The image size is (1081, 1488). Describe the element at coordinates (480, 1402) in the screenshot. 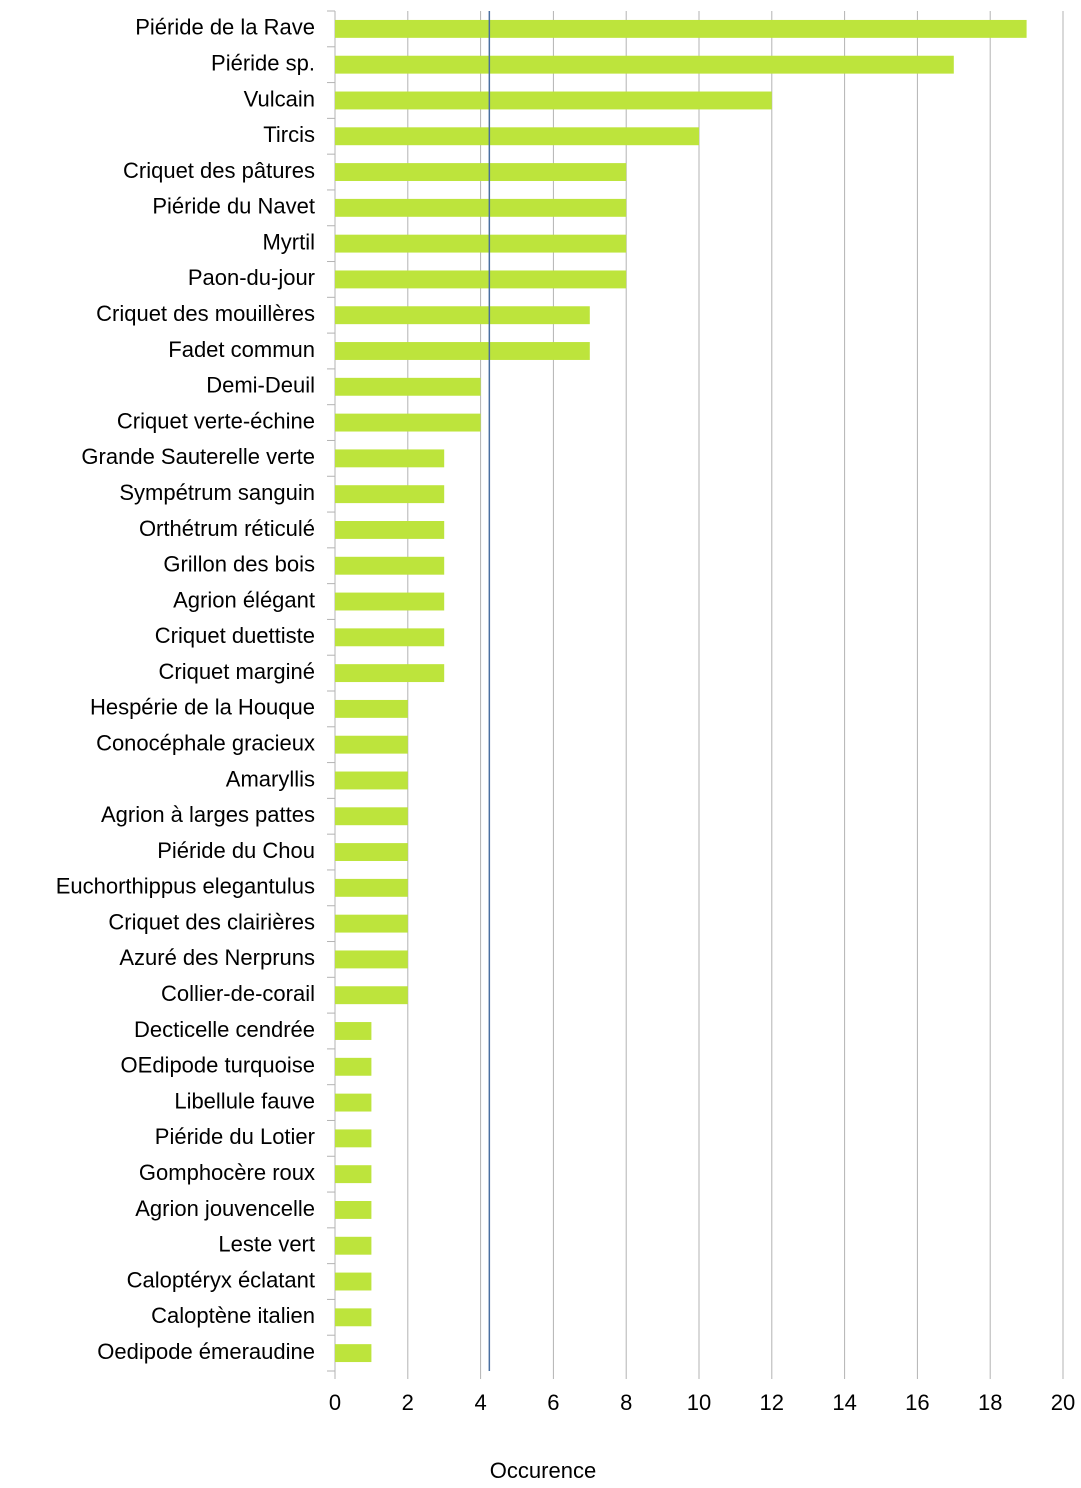

I see `x-tick-label: 4` at that location.